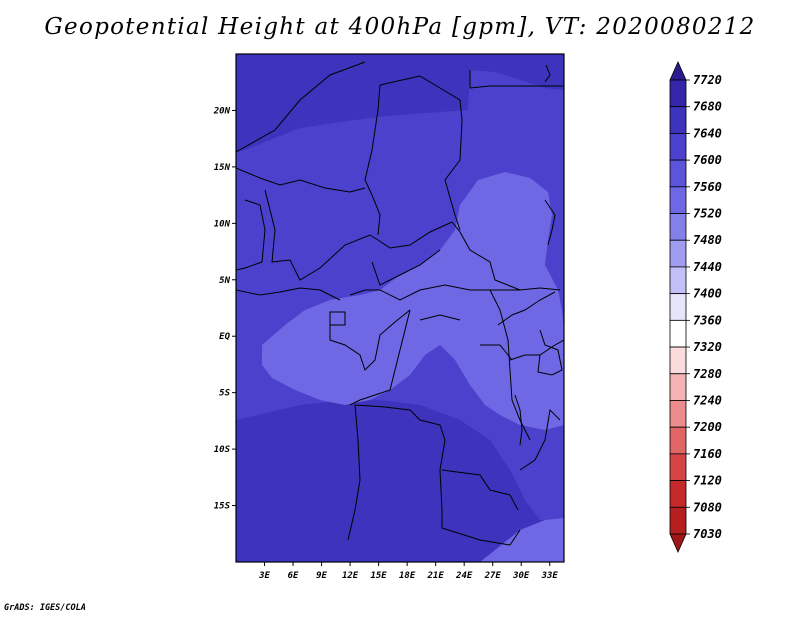 The width and height of the screenshot is (800, 618). Describe the element at coordinates (707, 320) in the screenshot. I see `colorbar-label: 7360` at that location.